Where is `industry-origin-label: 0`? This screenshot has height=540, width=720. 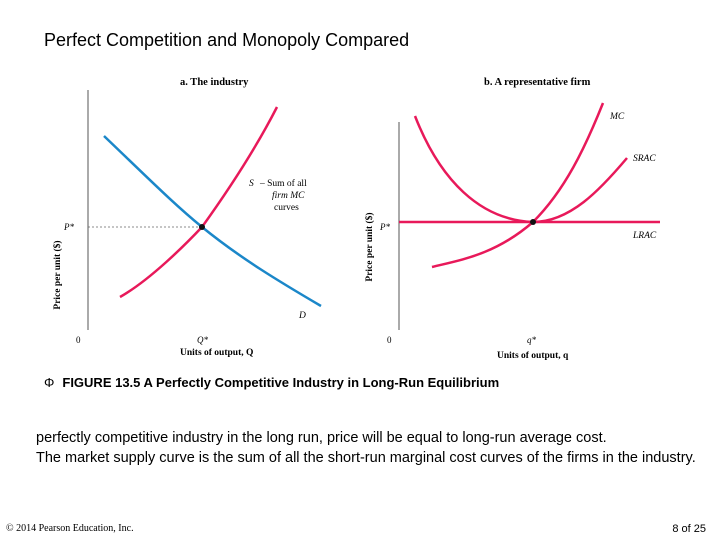
industry-origin-label: 0 is located at coordinates (78, 340).